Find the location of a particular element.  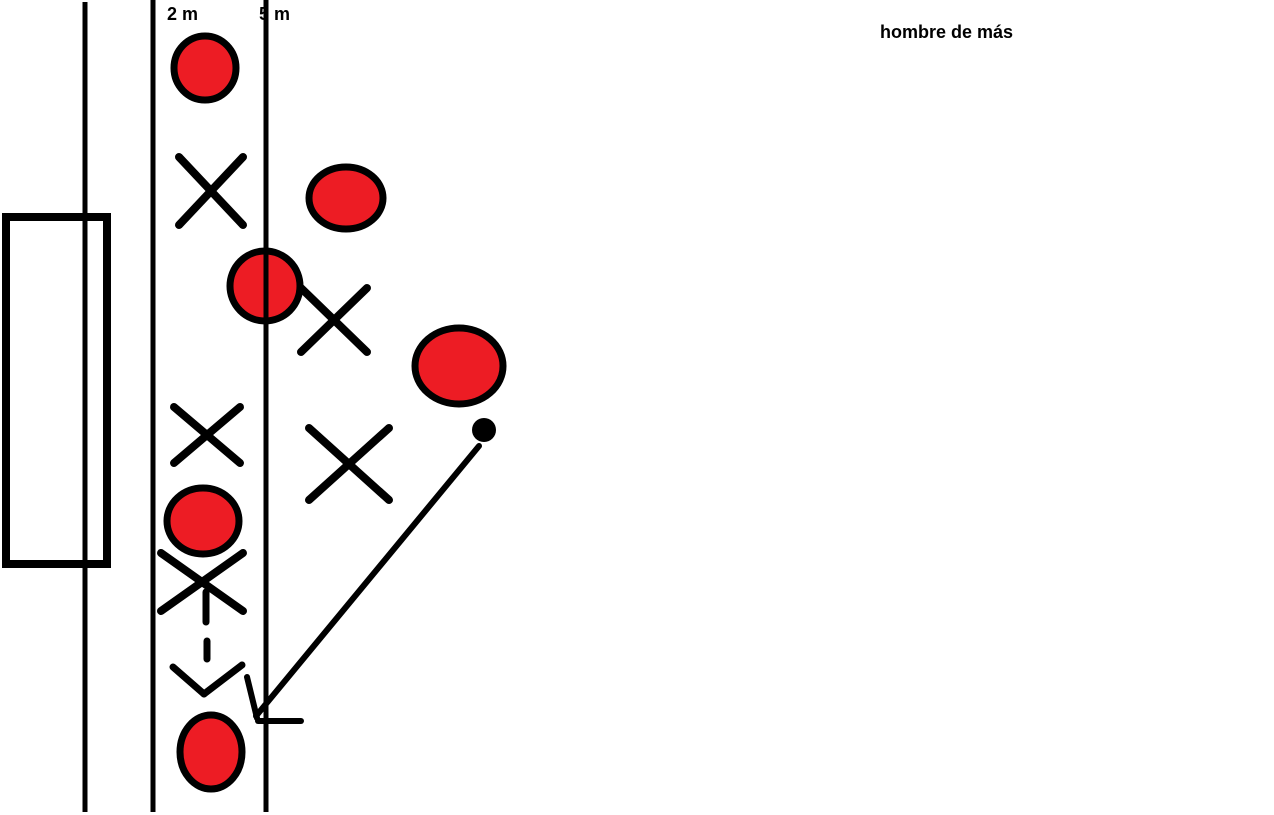

man-up-annotation: hombre de más is located at coordinates (946, 32).